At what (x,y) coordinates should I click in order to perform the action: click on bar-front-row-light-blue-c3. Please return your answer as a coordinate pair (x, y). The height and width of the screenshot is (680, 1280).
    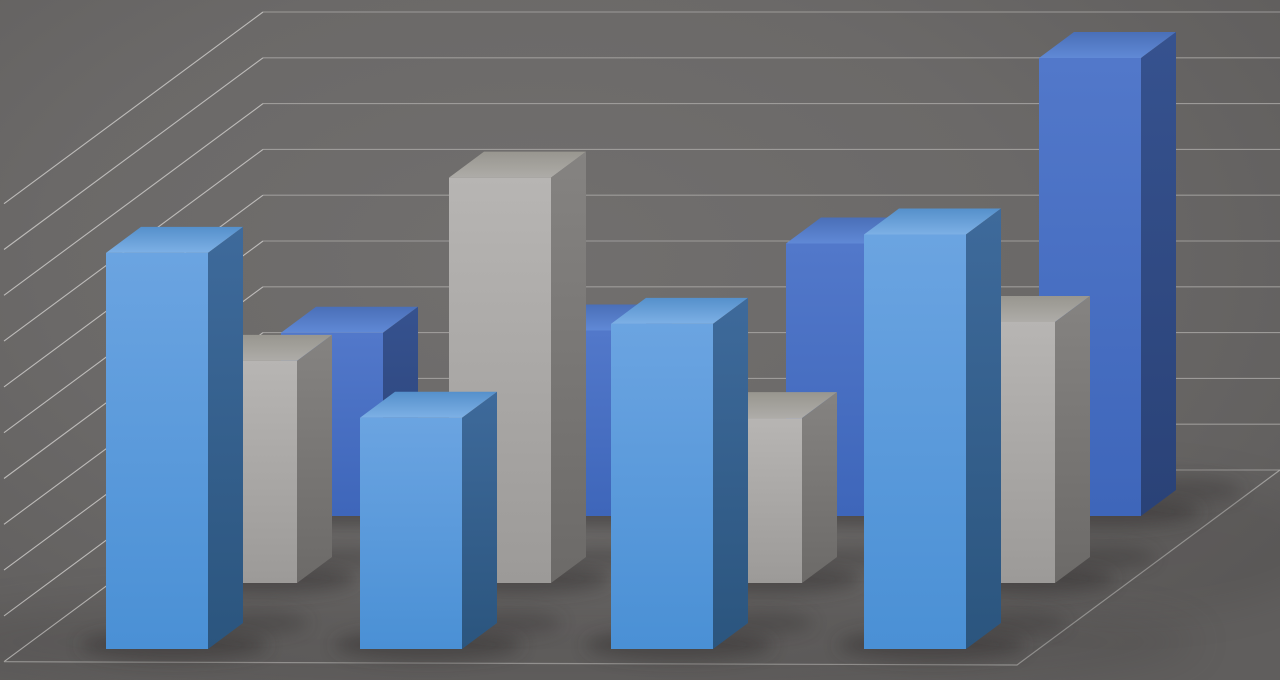
    Looking at the image, I should click on (679, 473).